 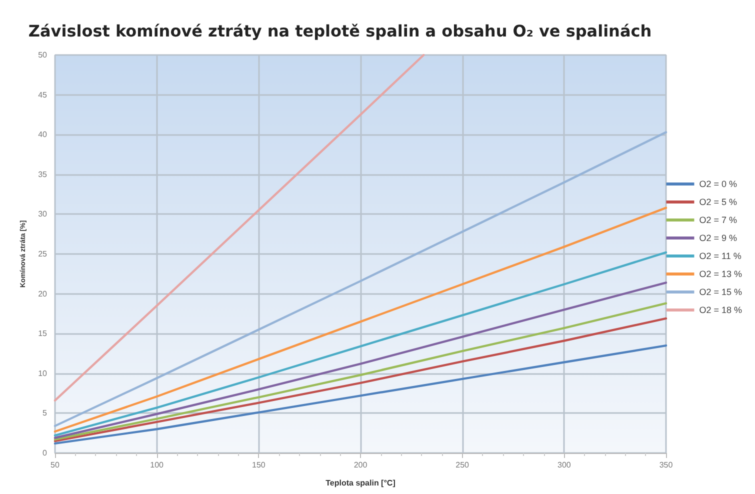 What do you see at coordinates (340, 31) in the screenshot?
I see `chart-title: Závislost komínové ztráty na teplotě spalin a obsahu O₂ ve spalinách` at bounding box center [340, 31].